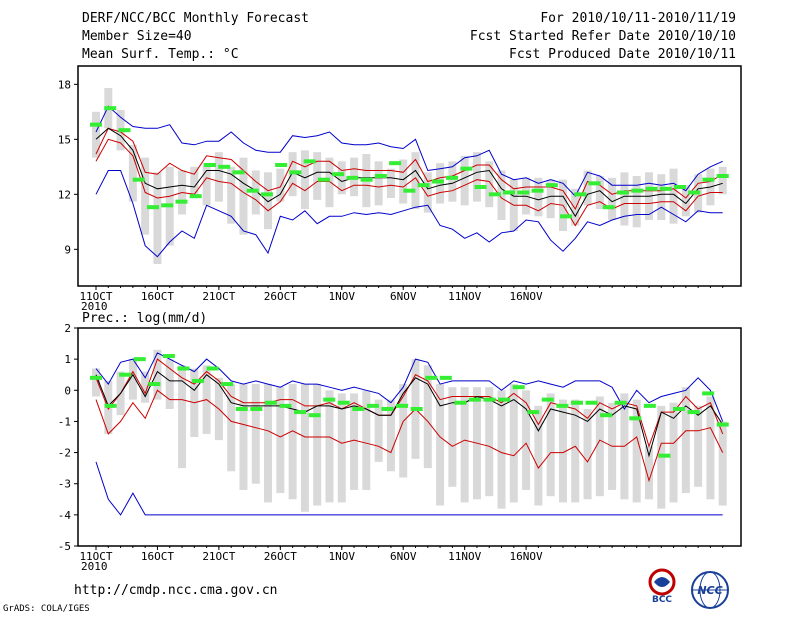 This screenshot has height=618, width=800. What do you see at coordinates (65, 515) in the screenshot?
I see `y-tick-label: -4` at bounding box center [65, 515].